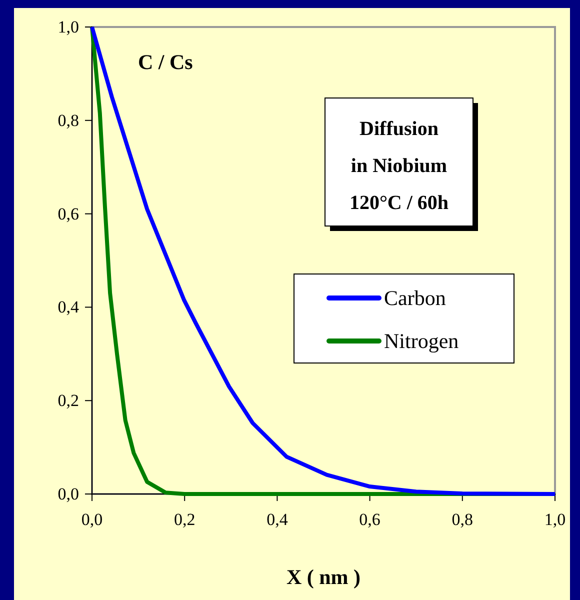  I want to click on legend-label: Nitrogen, so click(422, 341).